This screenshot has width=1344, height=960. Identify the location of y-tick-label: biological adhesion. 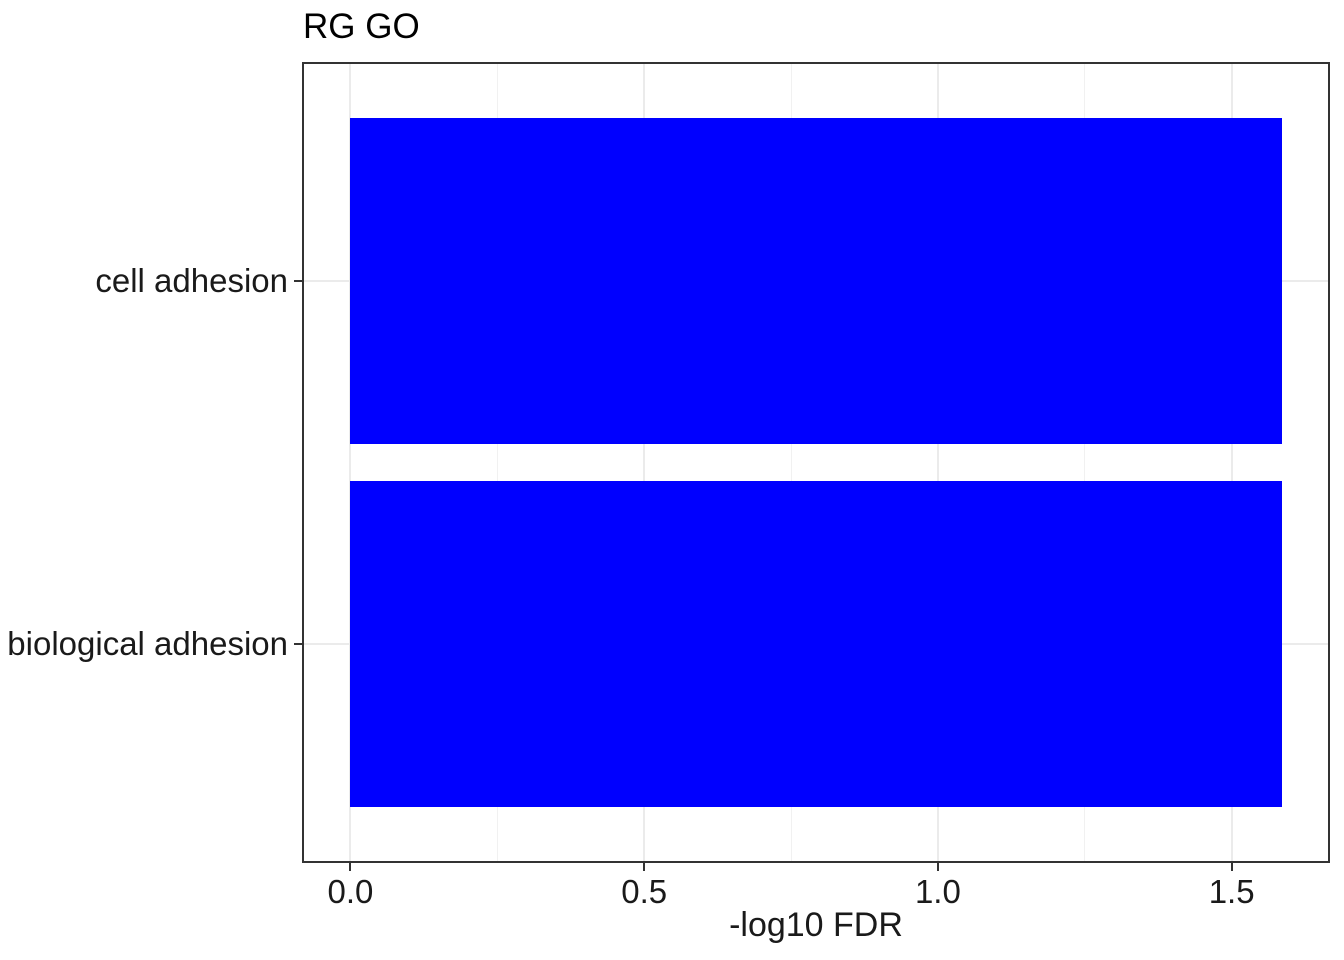
(147, 643).